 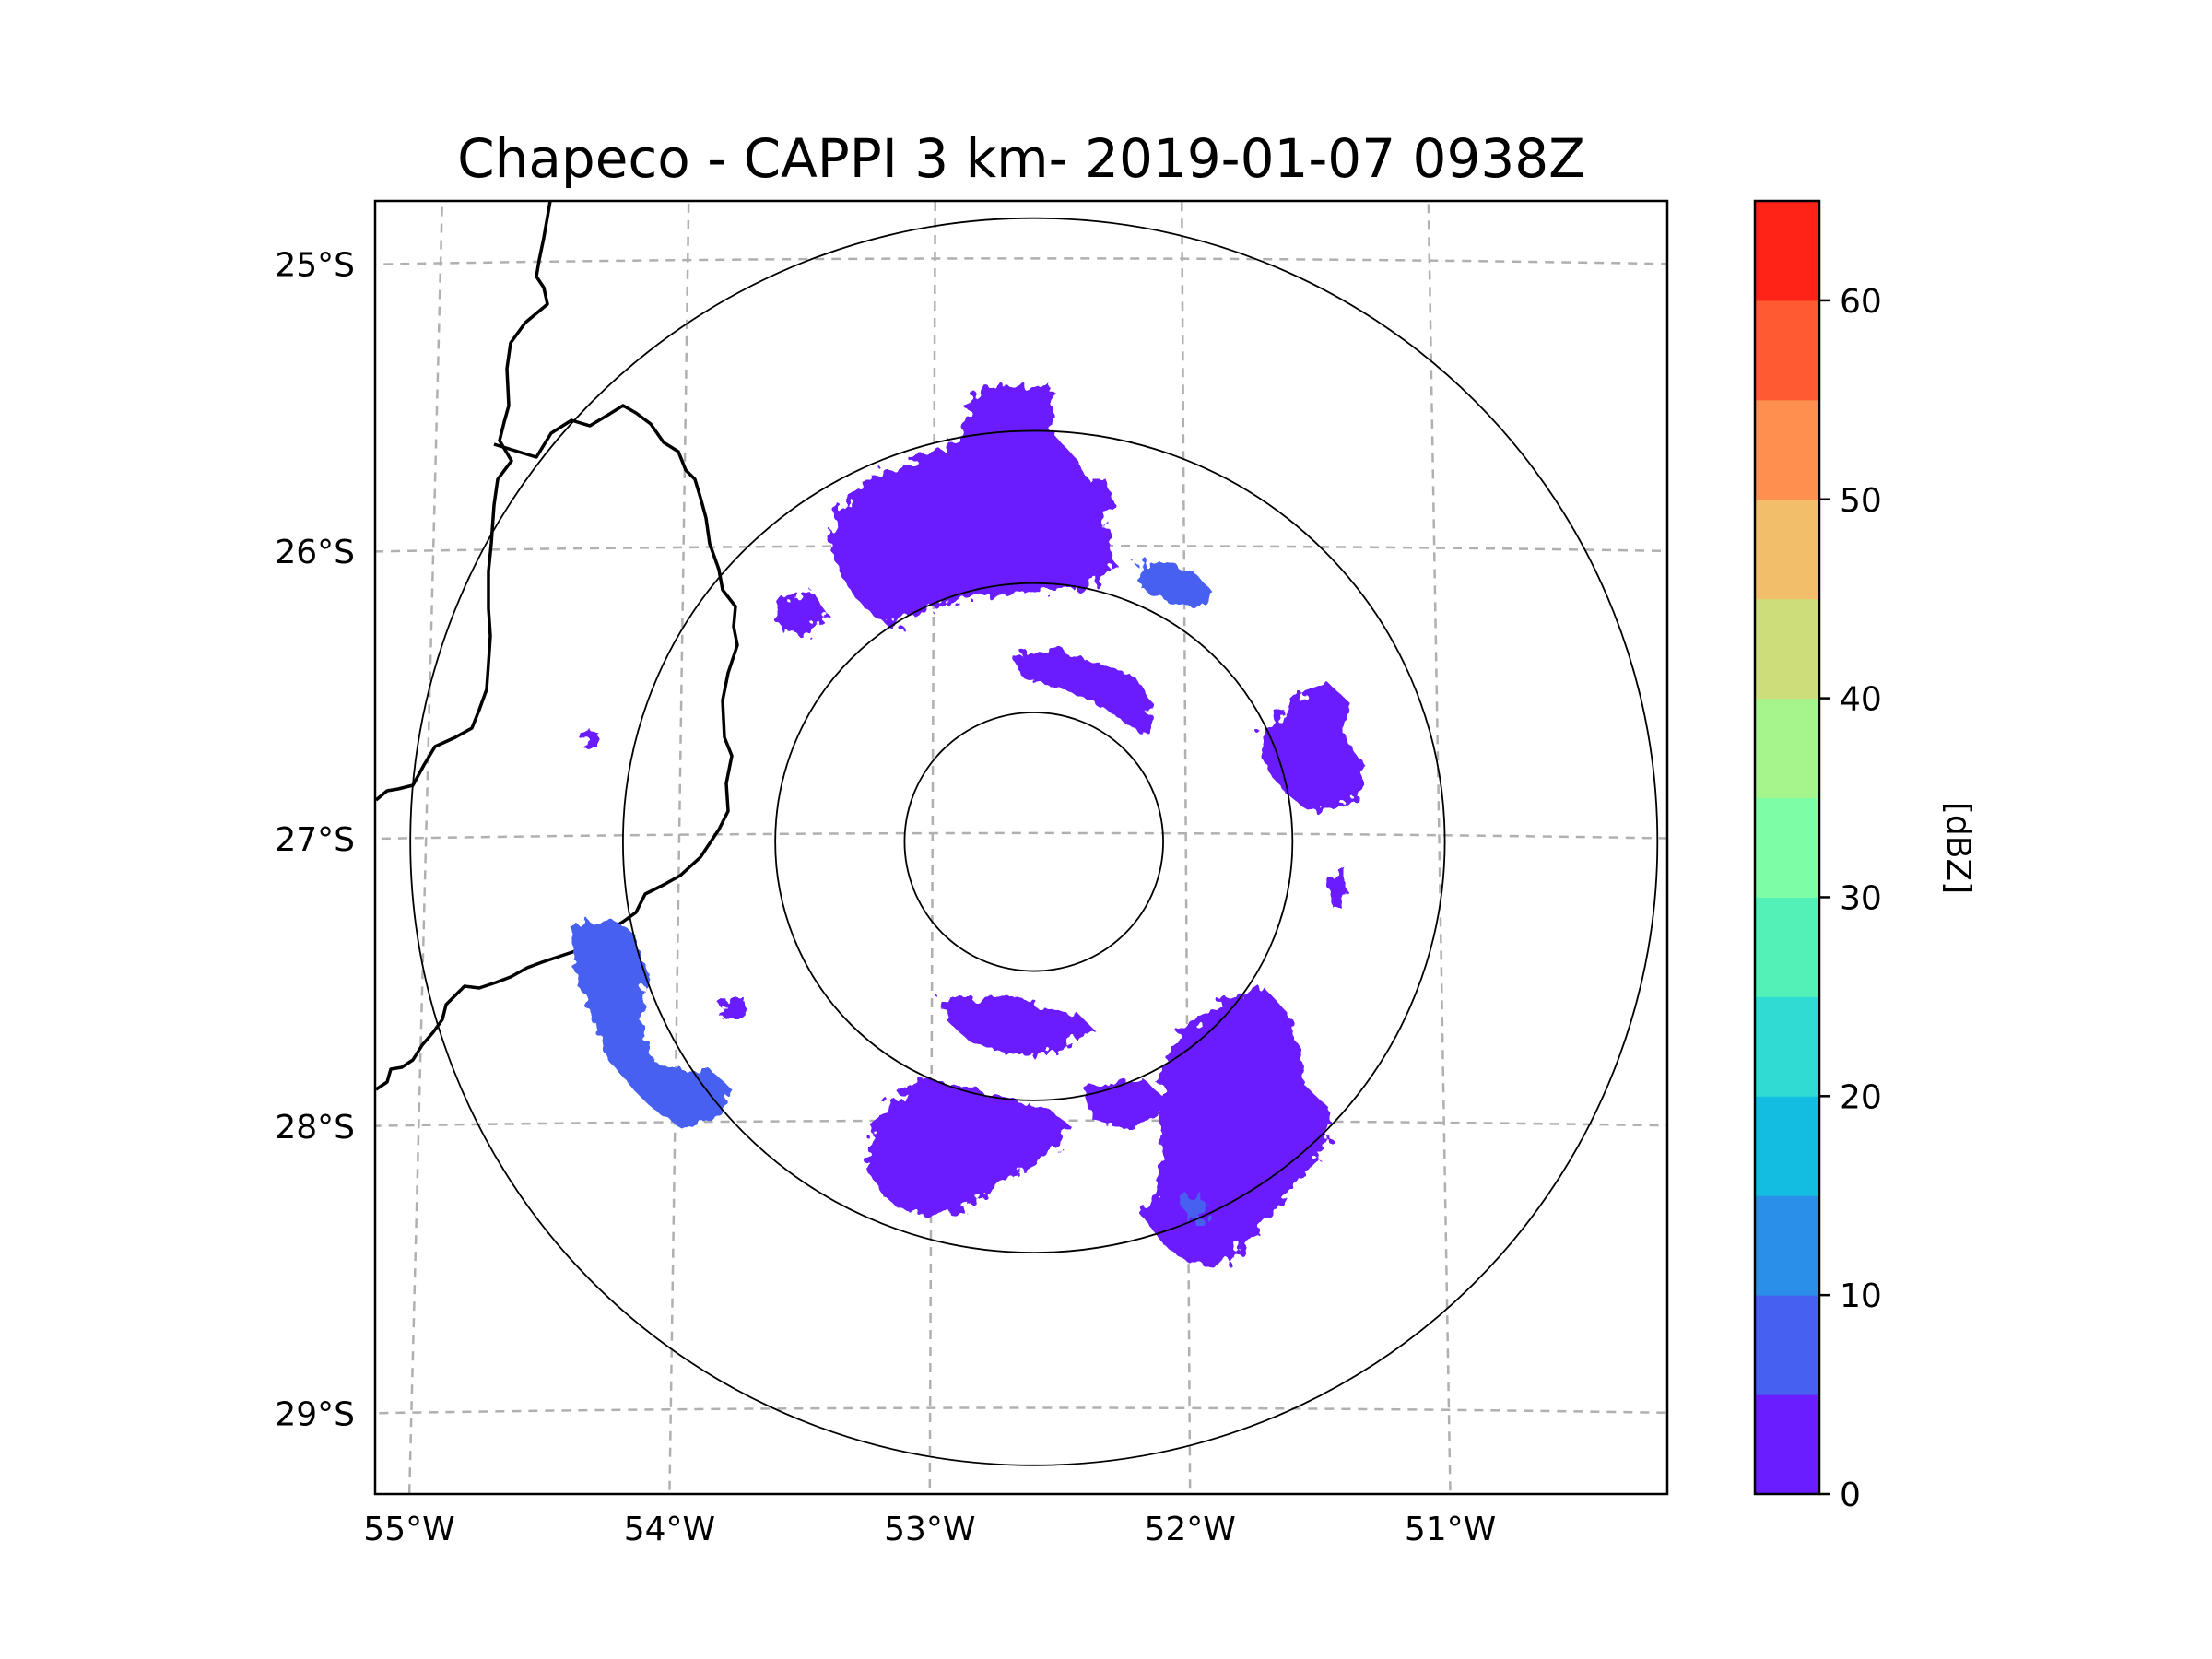 What do you see at coordinates (1861, 501) in the screenshot?
I see `colorbar-tick-label: 50` at bounding box center [1861, 501].